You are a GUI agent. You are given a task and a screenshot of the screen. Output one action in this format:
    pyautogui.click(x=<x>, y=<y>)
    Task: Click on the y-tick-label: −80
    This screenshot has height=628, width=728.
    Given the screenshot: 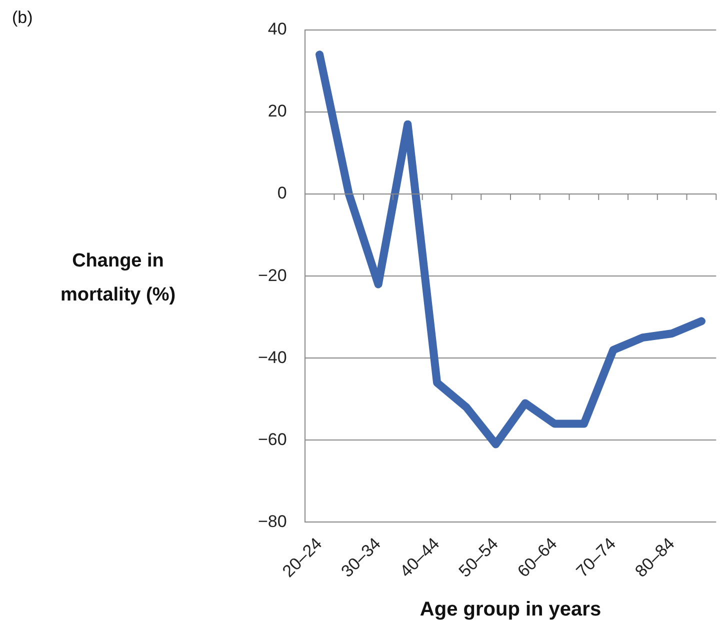 What is the action you would take?
    pyautogui.click(x=272, y=521)
    